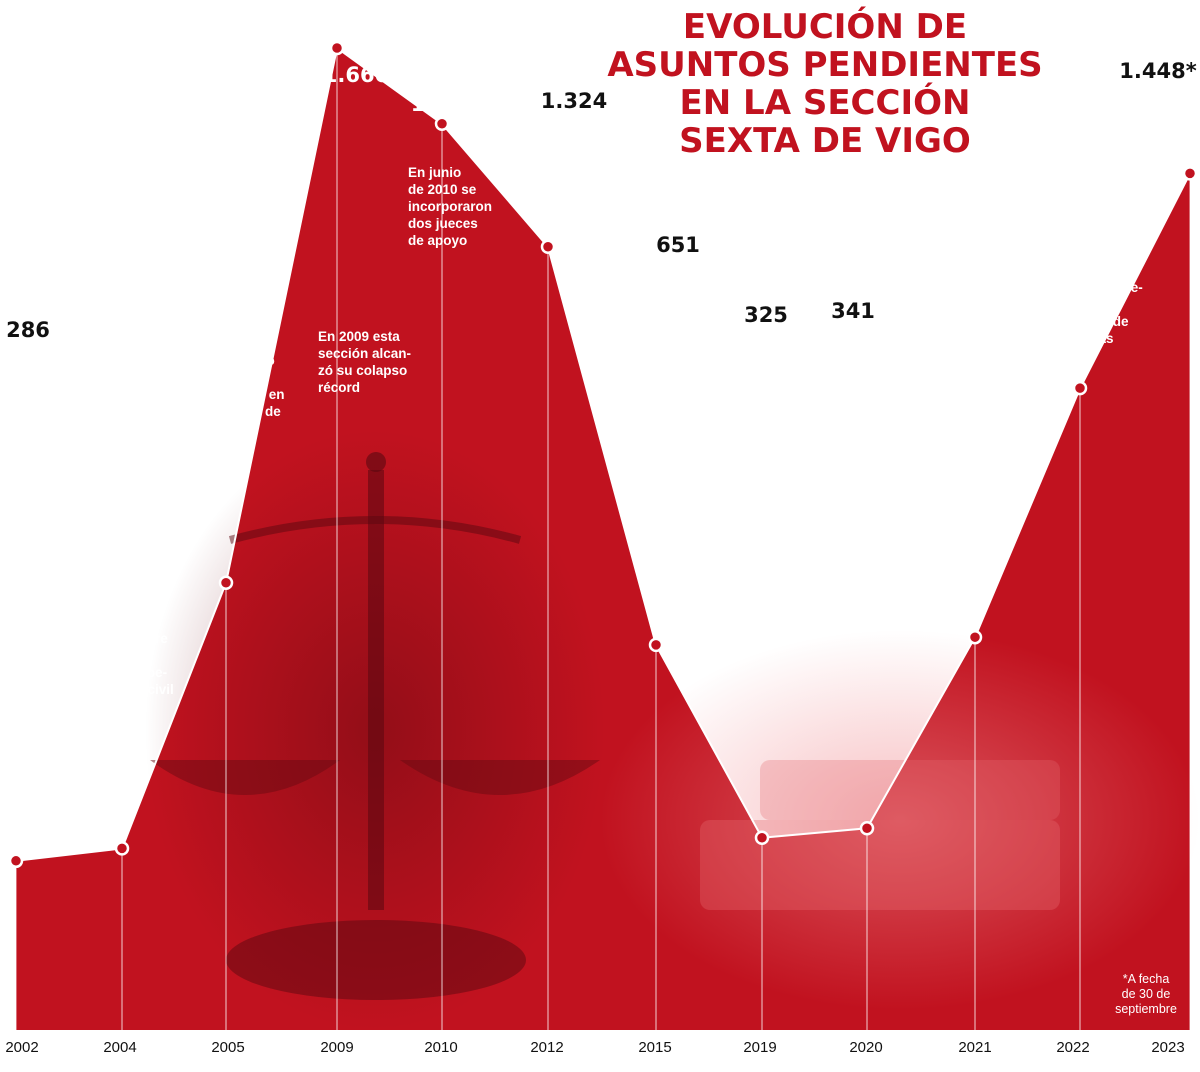 The height and width of the screenshot is (1072, 1200). Describe the element at coordinates (1085, 304) in the screenshot. I see `annotation-line: tencia, los` at that location.